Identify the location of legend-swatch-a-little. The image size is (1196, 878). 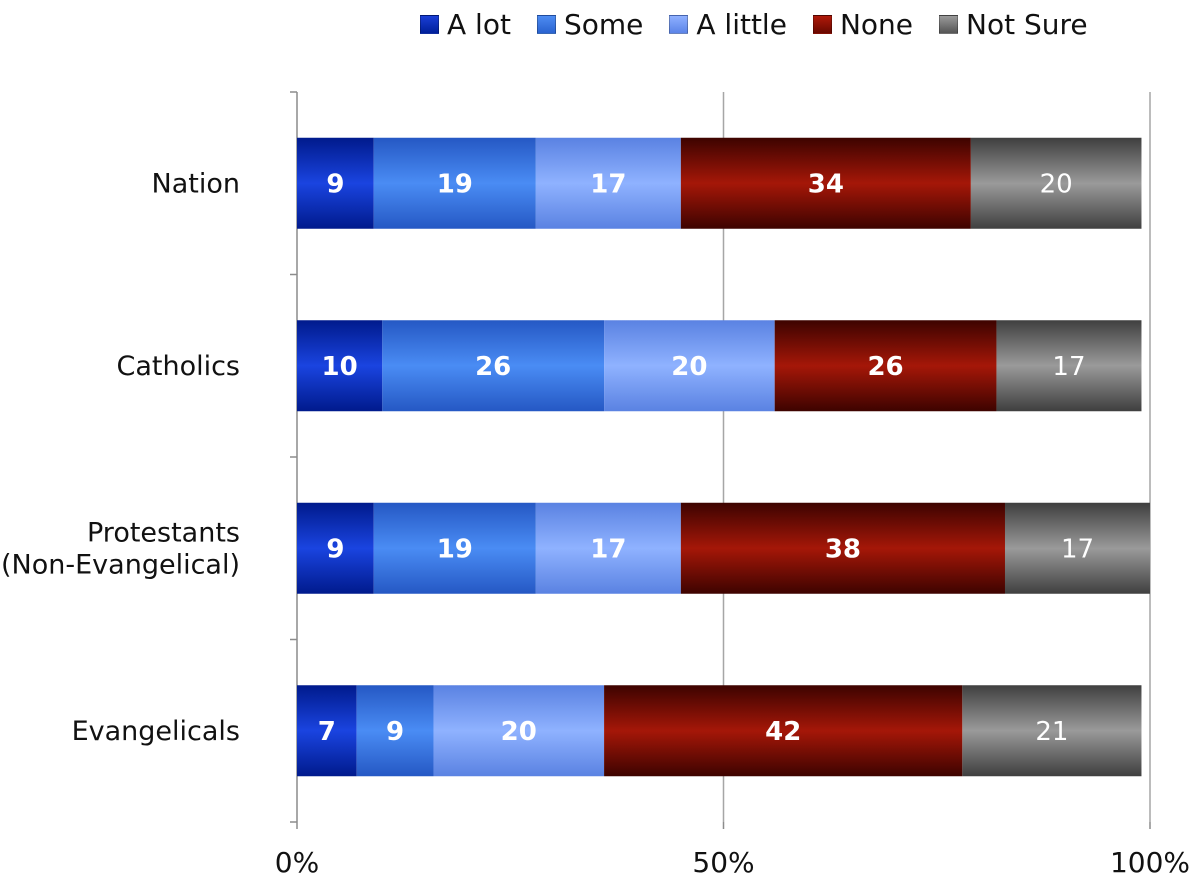
(679, 24).